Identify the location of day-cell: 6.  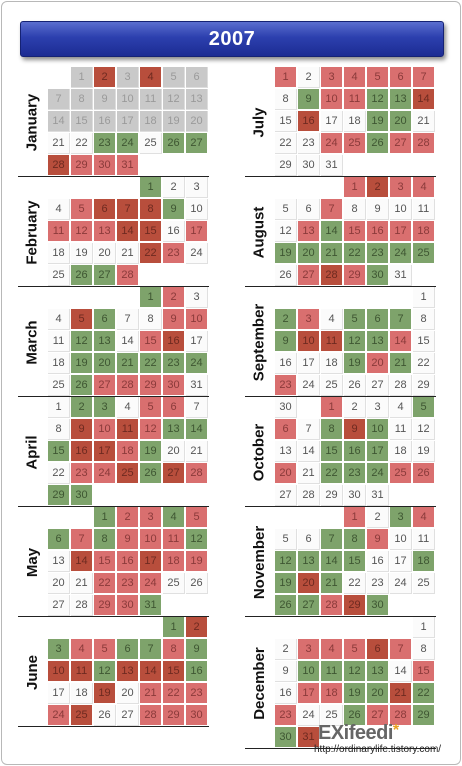
(378, 319).